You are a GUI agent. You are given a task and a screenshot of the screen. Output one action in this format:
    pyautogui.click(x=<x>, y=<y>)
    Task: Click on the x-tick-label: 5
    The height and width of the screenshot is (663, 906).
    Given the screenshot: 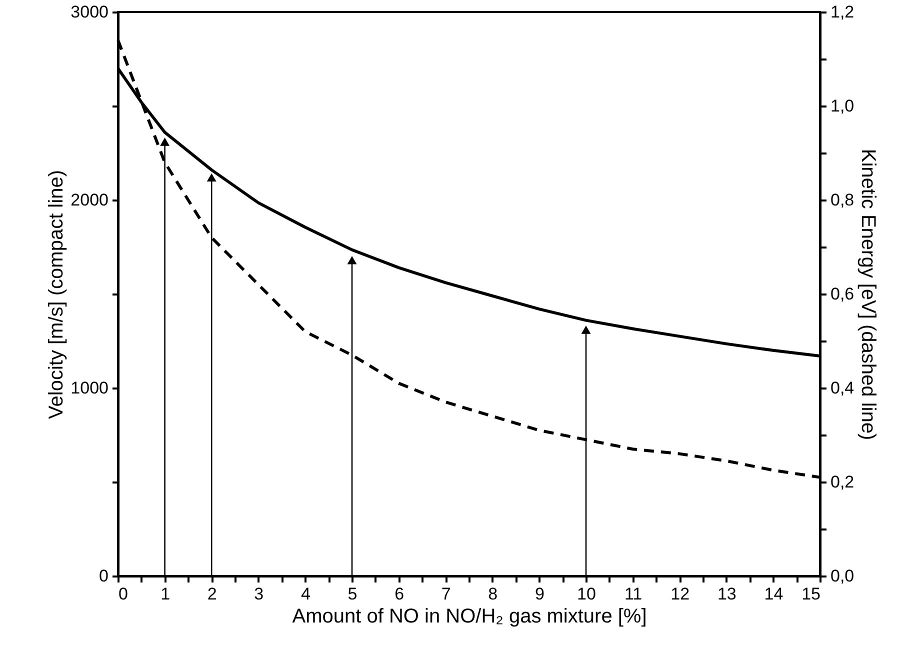 What is the action you would take?
    pyautogui.click(x=353, y=594)
    